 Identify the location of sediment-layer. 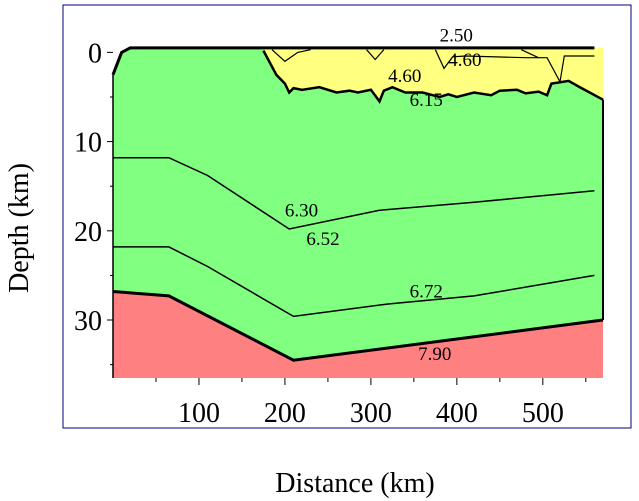
(433, 74).